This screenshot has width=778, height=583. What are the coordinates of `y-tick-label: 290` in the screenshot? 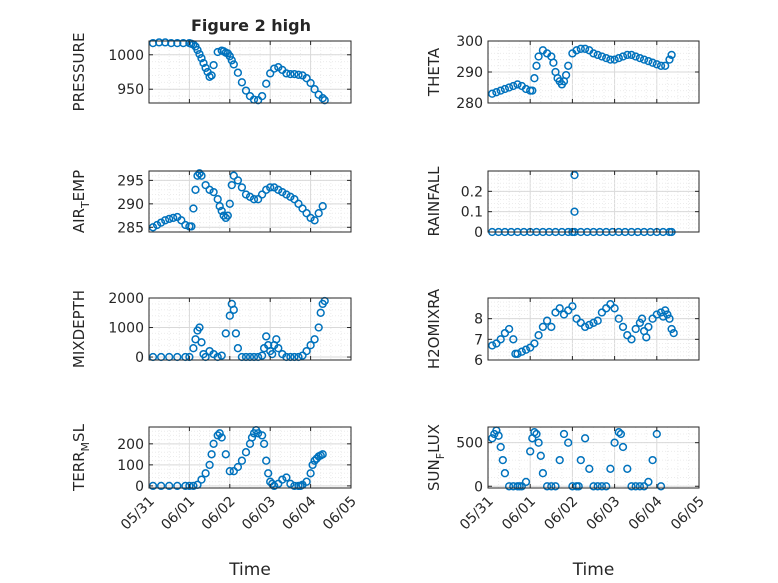 It's located at (130, 205).